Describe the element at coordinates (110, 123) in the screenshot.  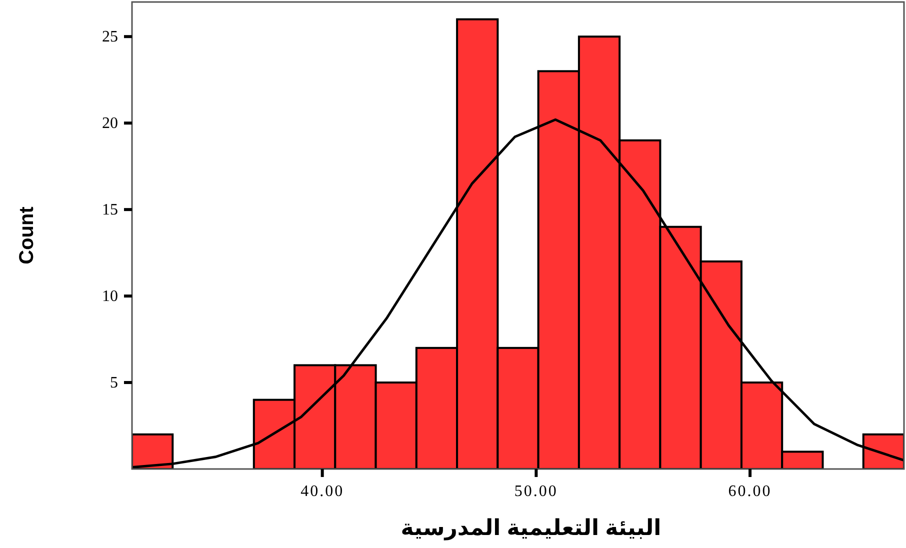
I see `y-tick-label: 20` at that location.